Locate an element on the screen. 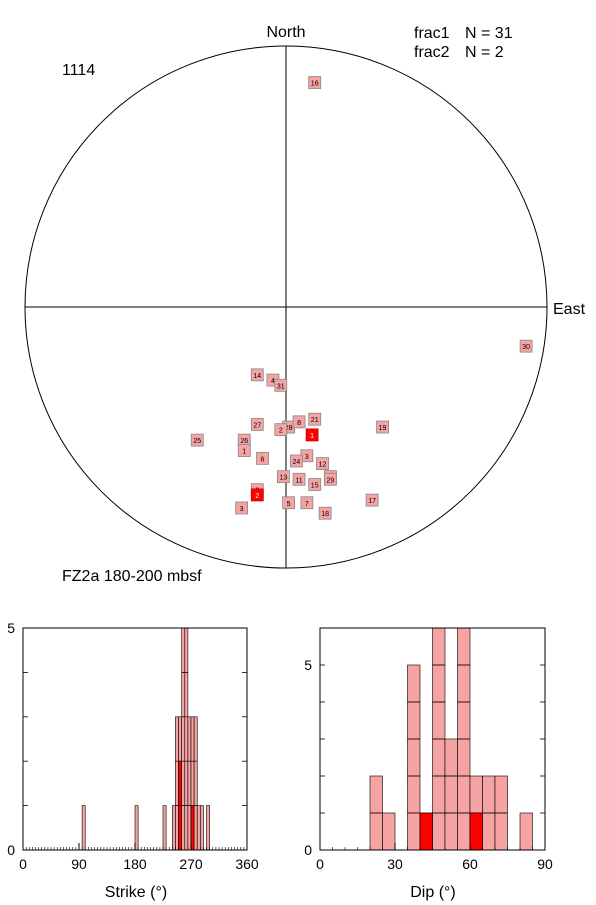  pole-label: 30 is located at coordinates (526, 347).